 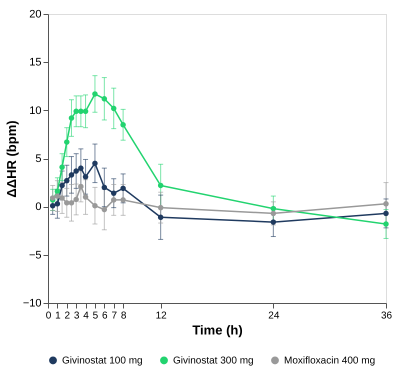 I want to click on y-tick-label: 20, so click(x=35, y=14).